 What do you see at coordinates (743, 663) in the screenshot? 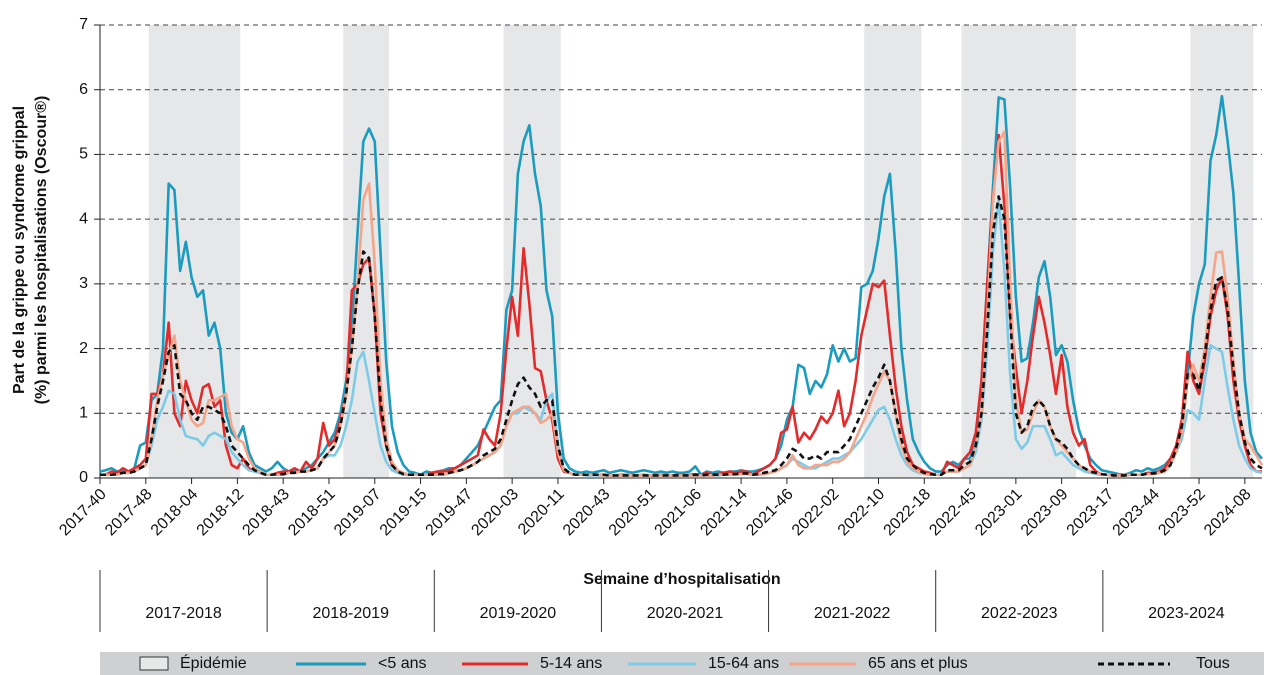
I see `legend-label: 15-64 ans` at bounding box center [743, 663].